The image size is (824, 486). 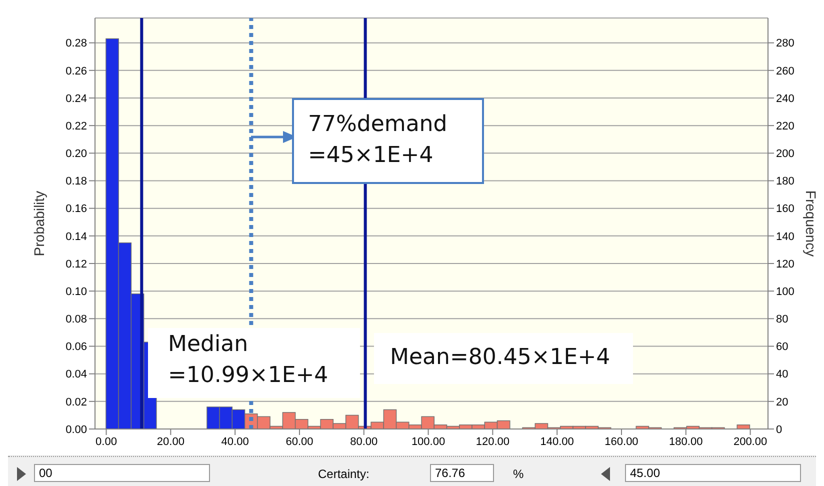 What do you see at coordinates (364, 442) in the screenshot?
I see `x-tick-label: 80.00` at bounding box center [364, 442].